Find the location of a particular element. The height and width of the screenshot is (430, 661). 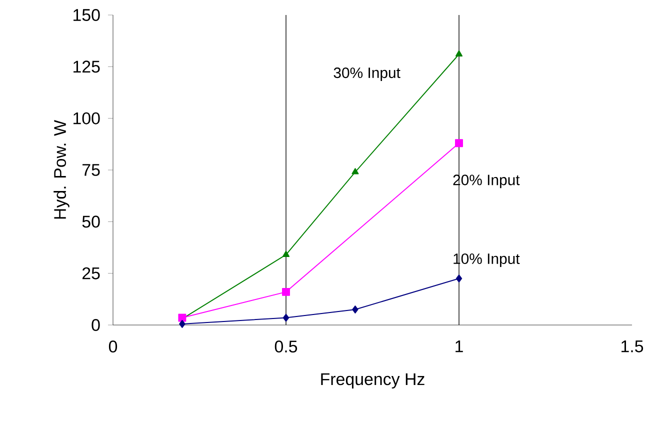

y-tick-label: 125 is located at coordinates (87, 66).